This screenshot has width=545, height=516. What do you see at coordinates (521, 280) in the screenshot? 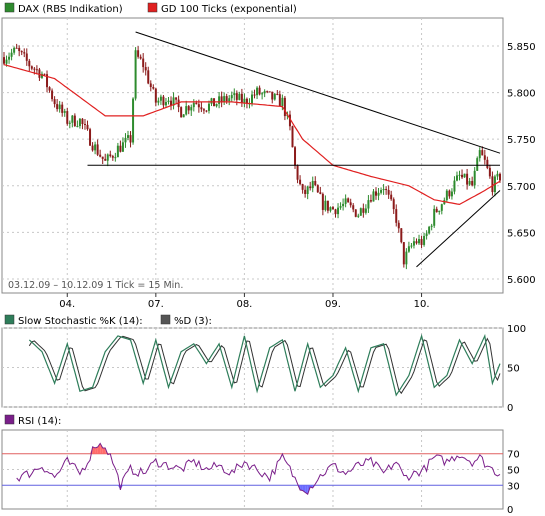
I see `price-y-tick-label: 5.600` at bounding box center [521, 280].